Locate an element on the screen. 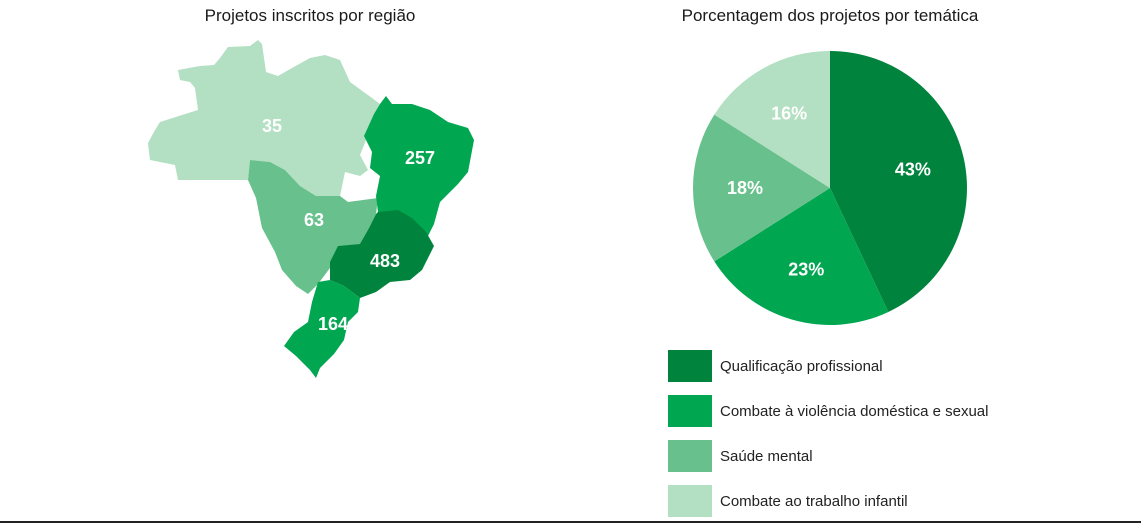 The width and height of the screenshot is (1141, 530). pie-slice-label: 18% is located at coordinates (745, 188).